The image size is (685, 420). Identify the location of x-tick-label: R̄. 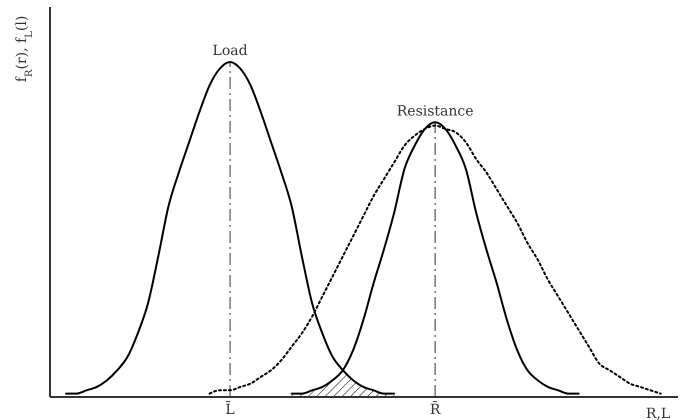
(435, 409).